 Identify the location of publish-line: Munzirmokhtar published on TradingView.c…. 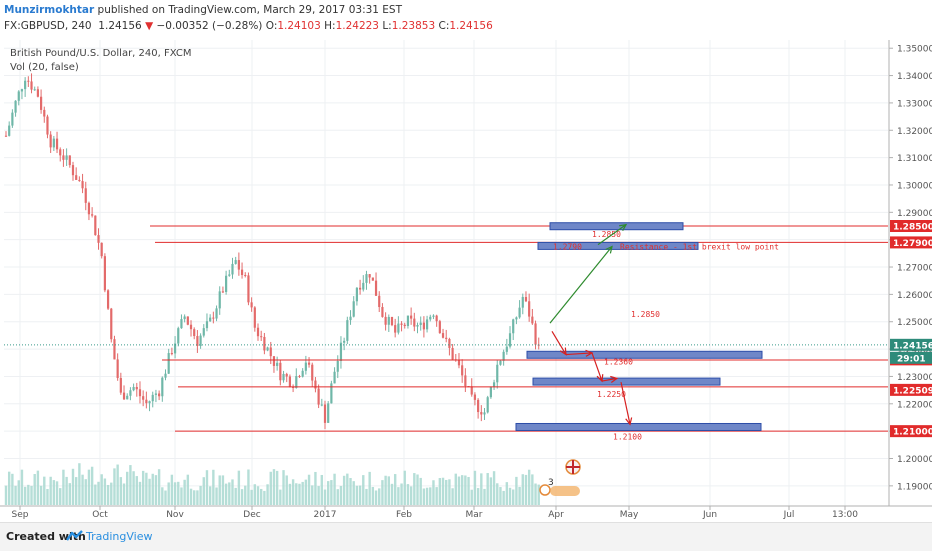
(203, 10).